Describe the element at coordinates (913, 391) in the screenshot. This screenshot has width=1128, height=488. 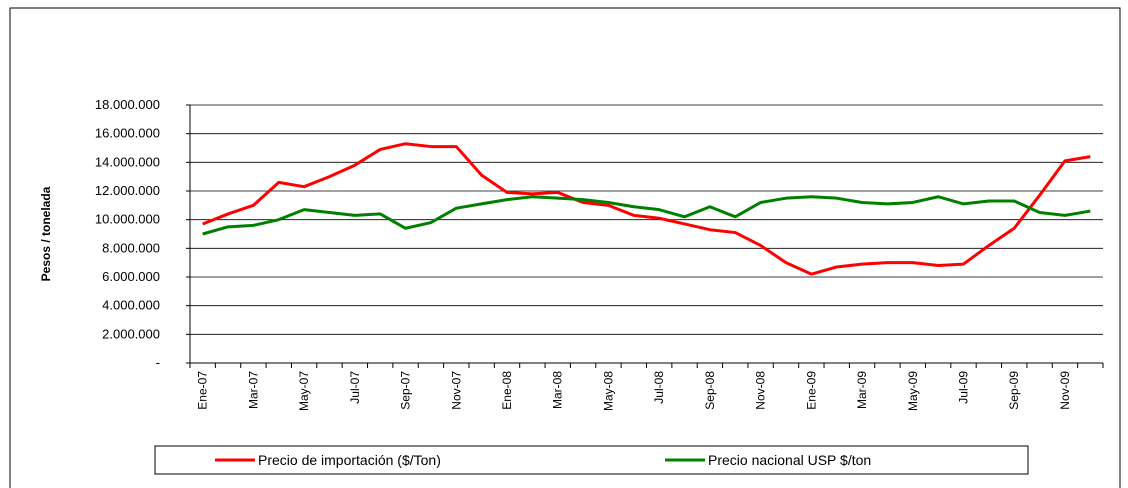
I see `x-tick-label: May-09` at that location.